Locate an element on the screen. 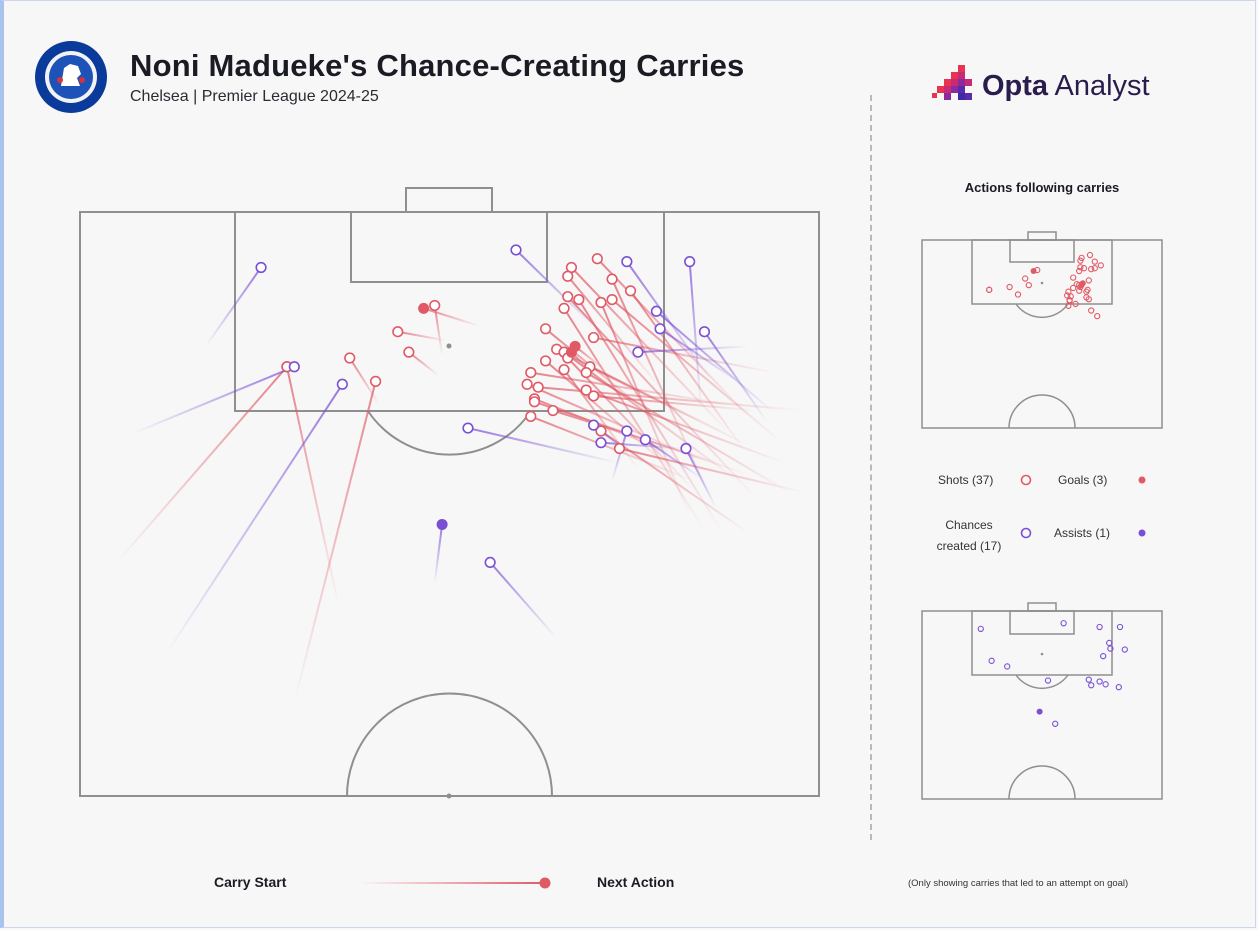 This screenshot has height=930, width=1258. legend-assists-label: Assists (1) is located at coordinates (1082, 533).